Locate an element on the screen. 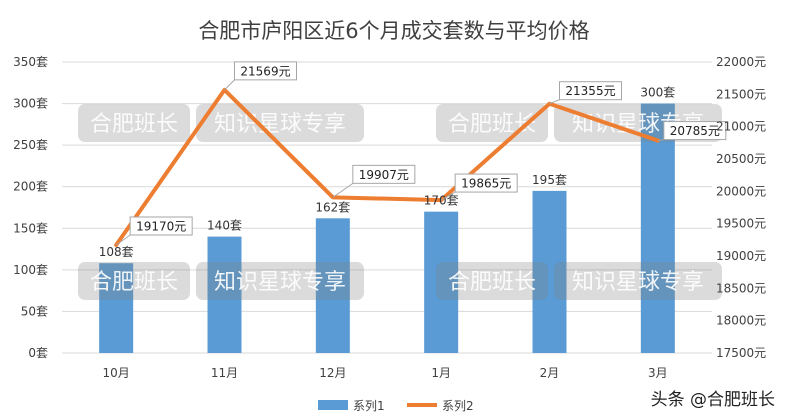 The width and height of the screenshot is (789, 419). line-data-label: 19170元 is located at coordinates (161, 227).